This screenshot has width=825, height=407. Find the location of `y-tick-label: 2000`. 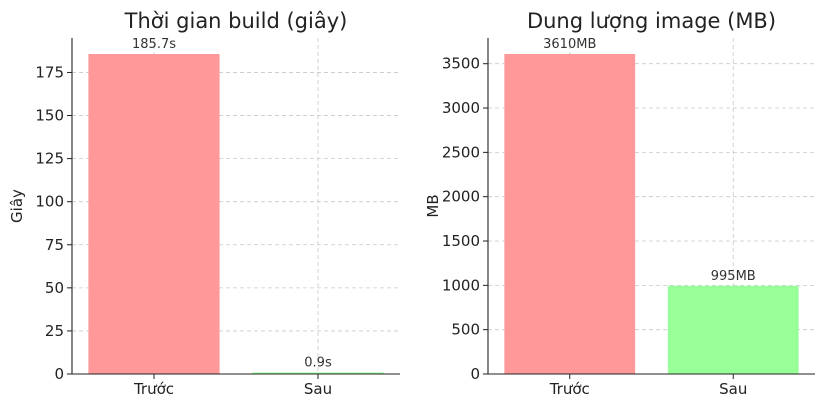

y-tick-label: 2000 is located at coordinates (461, 197).